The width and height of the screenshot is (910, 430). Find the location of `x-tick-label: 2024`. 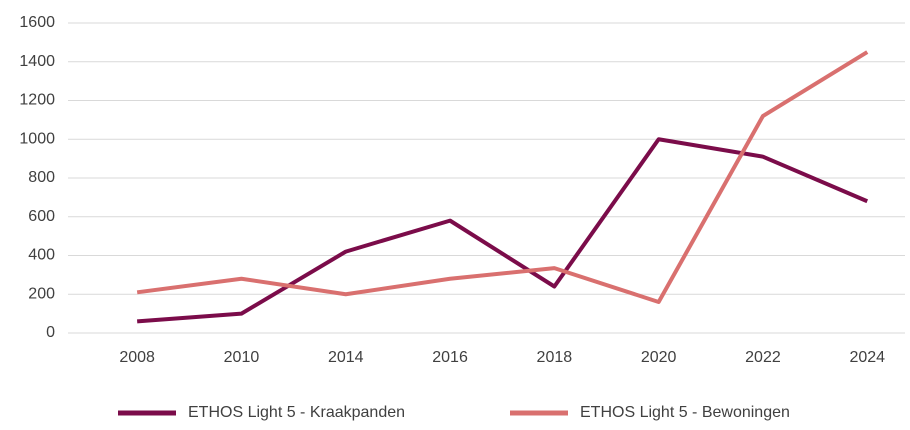

x-tick-label: 2024 is located at coordinates (867, 357).